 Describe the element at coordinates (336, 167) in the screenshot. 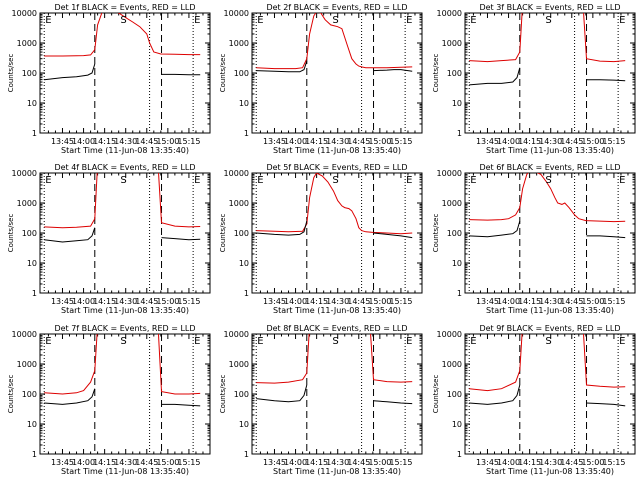

I see `panel-title: Det 5f BLACK = Events, RED = LLD` at that location.